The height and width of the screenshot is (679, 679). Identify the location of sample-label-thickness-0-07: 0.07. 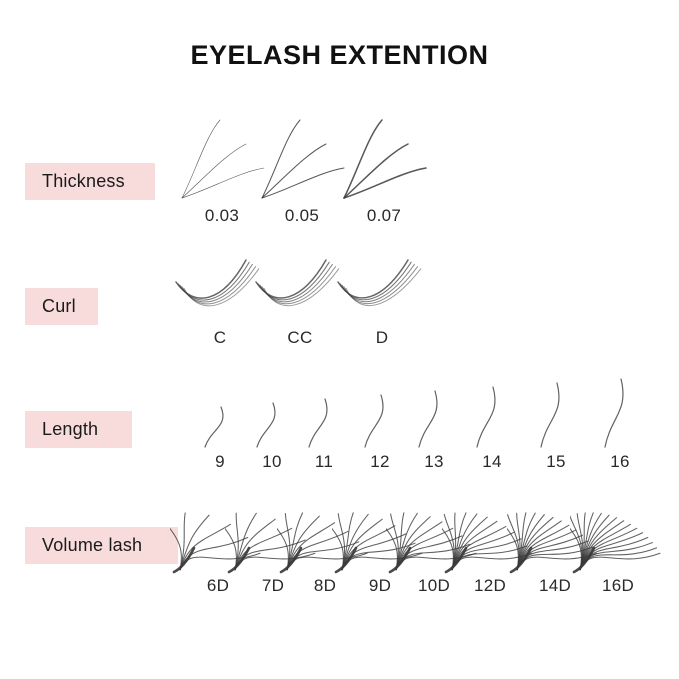
(384, 215).